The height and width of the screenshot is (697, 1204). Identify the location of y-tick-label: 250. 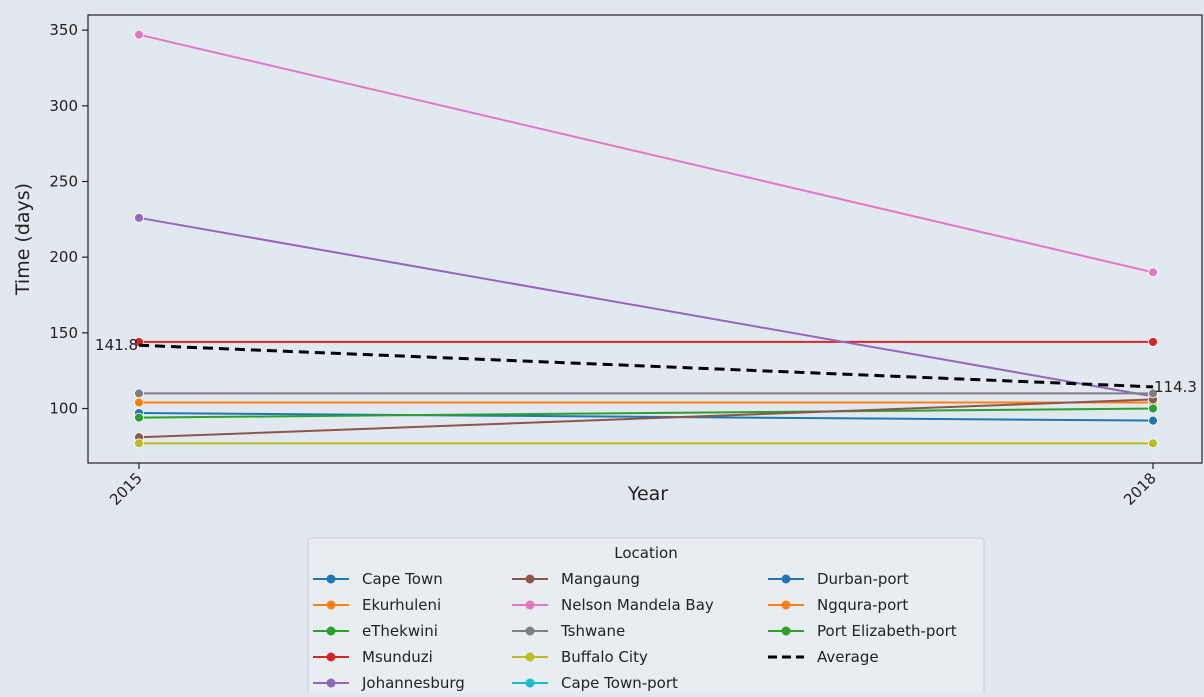
(63, 181).